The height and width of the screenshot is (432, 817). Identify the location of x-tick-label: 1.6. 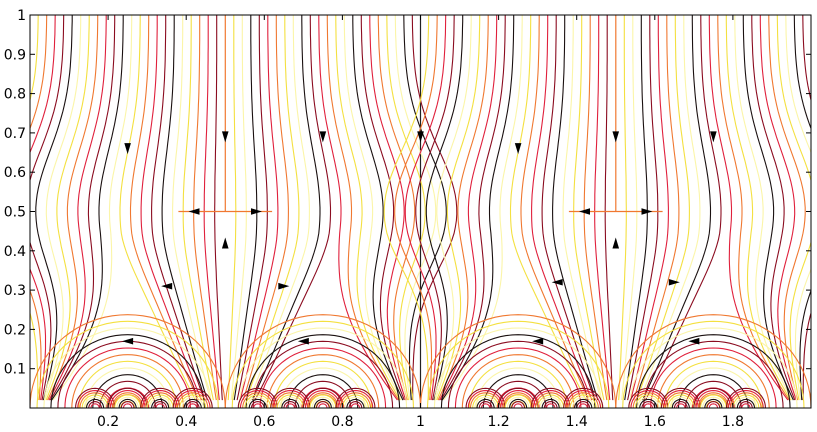
(655, 422).